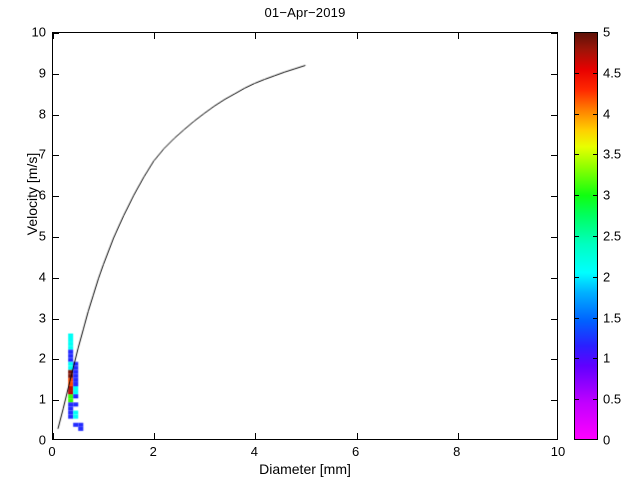  Describe the element at coordinates (305, 12) in the screenshot. I see `page-title: 01−Apr−2019` at that location.